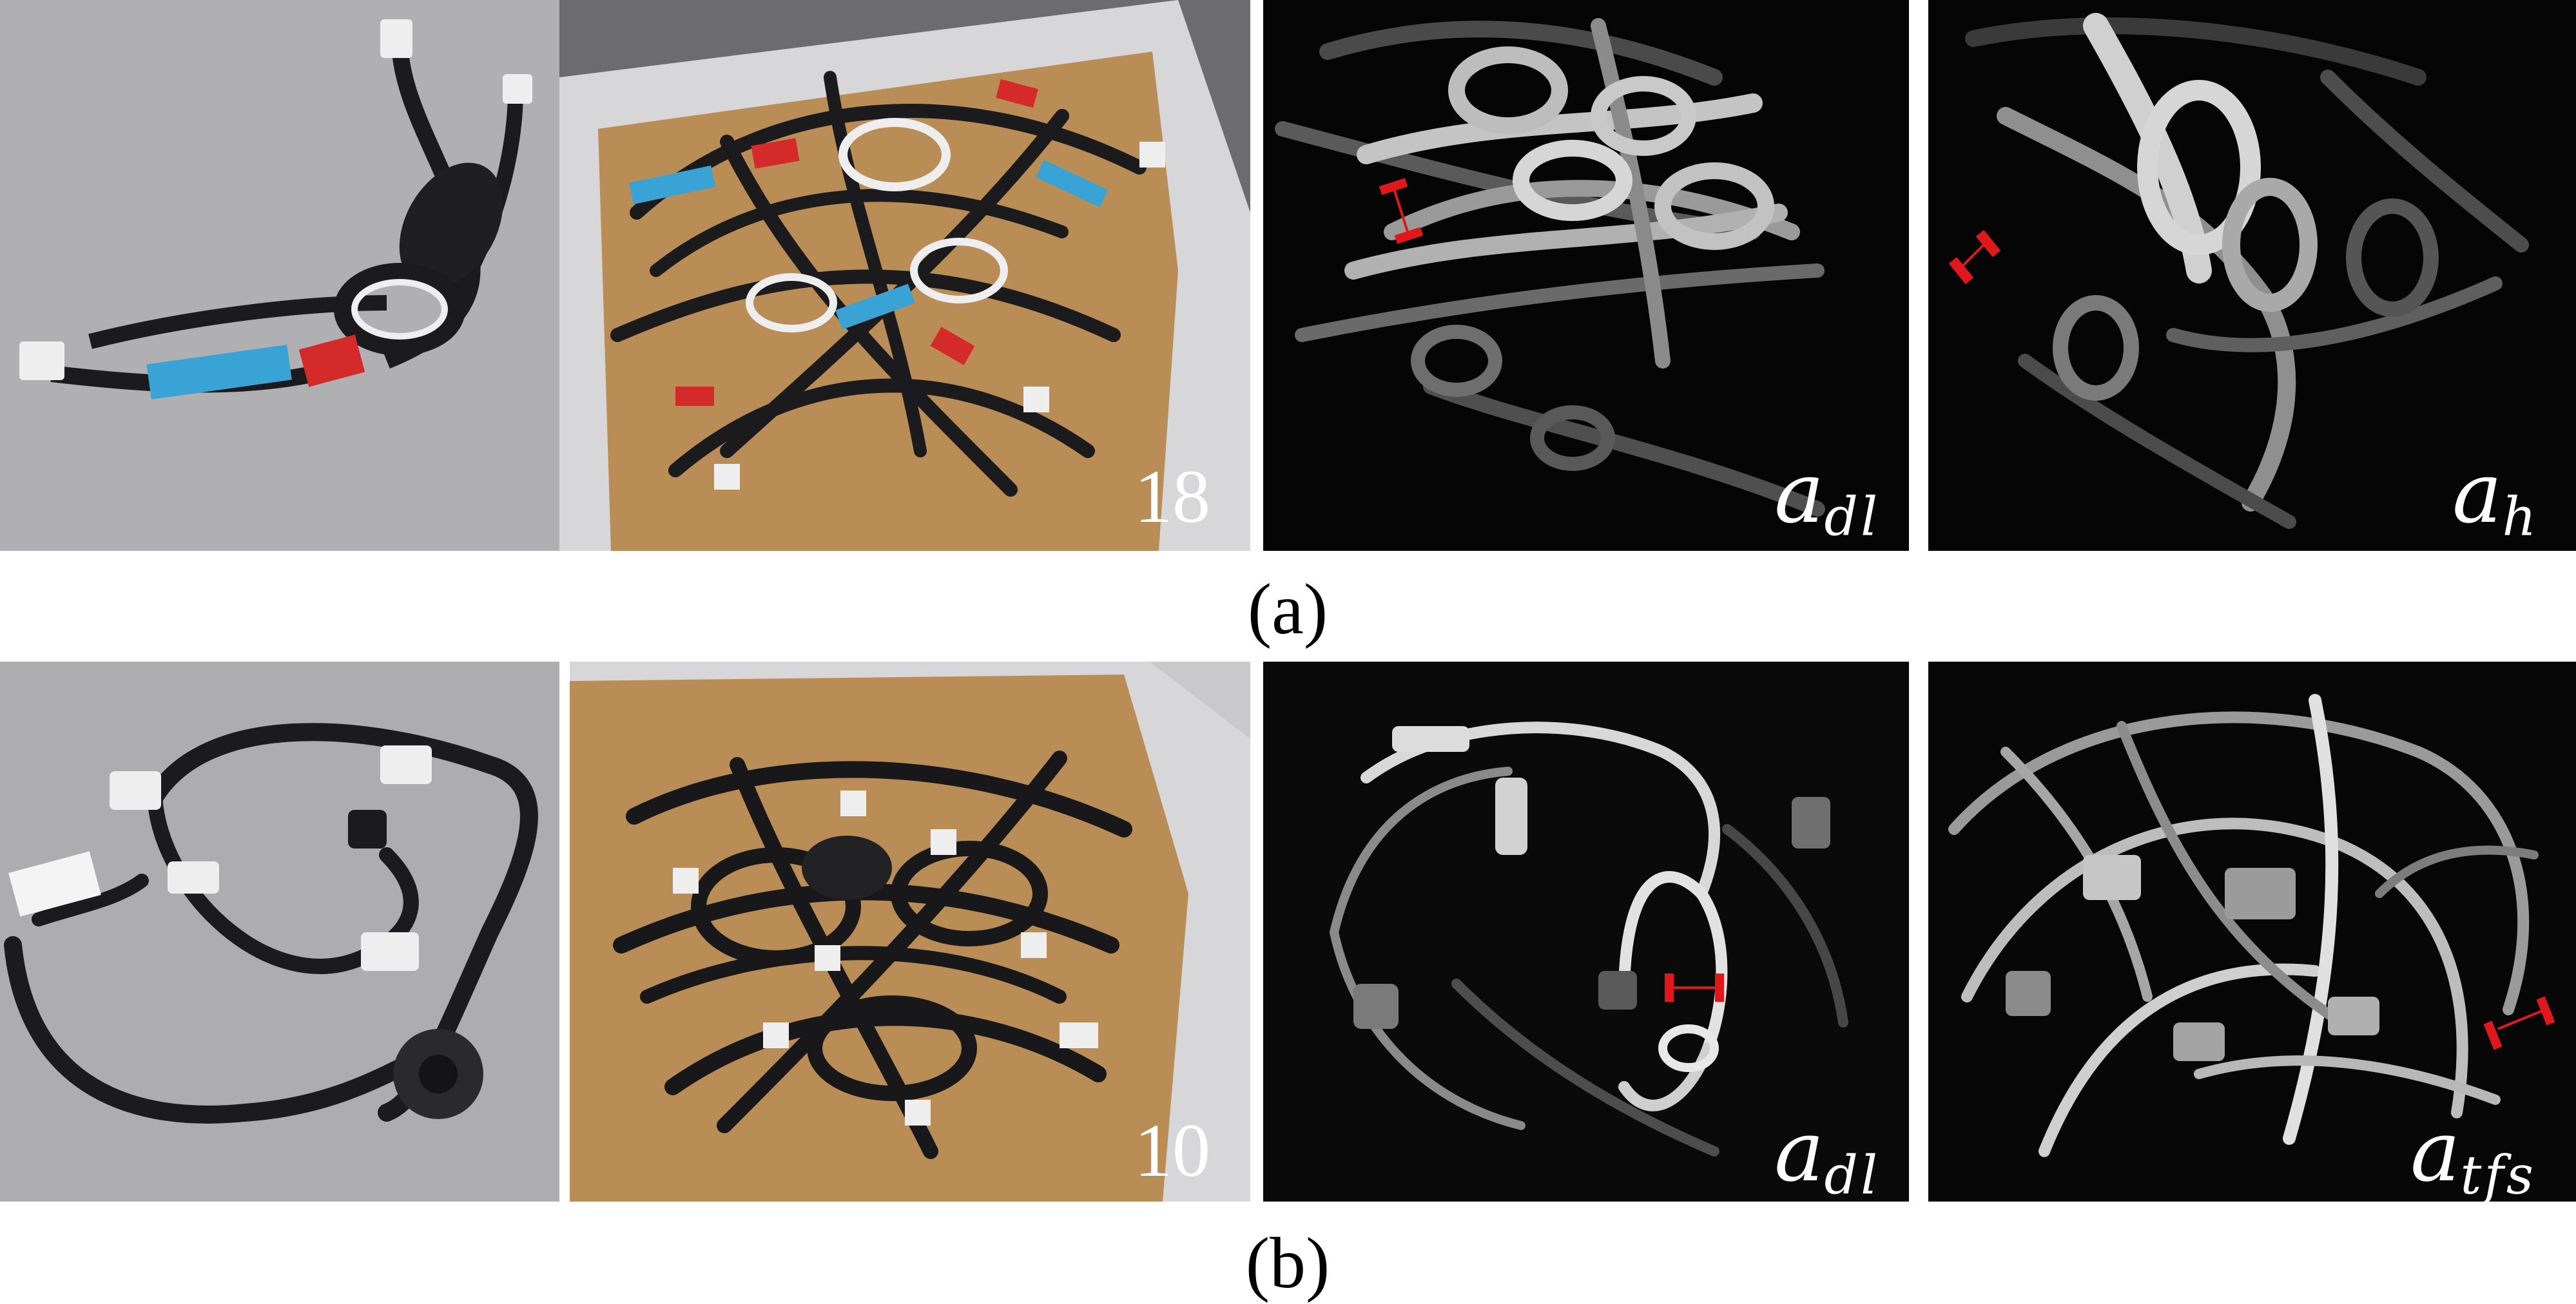 Image resolution: width=2576 pixels, height=1304 pixels. What do you see at coordinates (2473, 1154) in the screenshot?
I see `depth-method-label: atfs` at bounding box center [2473, 1154].